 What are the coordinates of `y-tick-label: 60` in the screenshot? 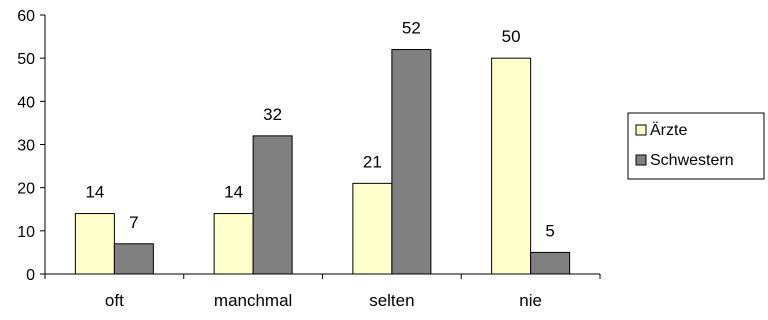 It's located at (26, 16).